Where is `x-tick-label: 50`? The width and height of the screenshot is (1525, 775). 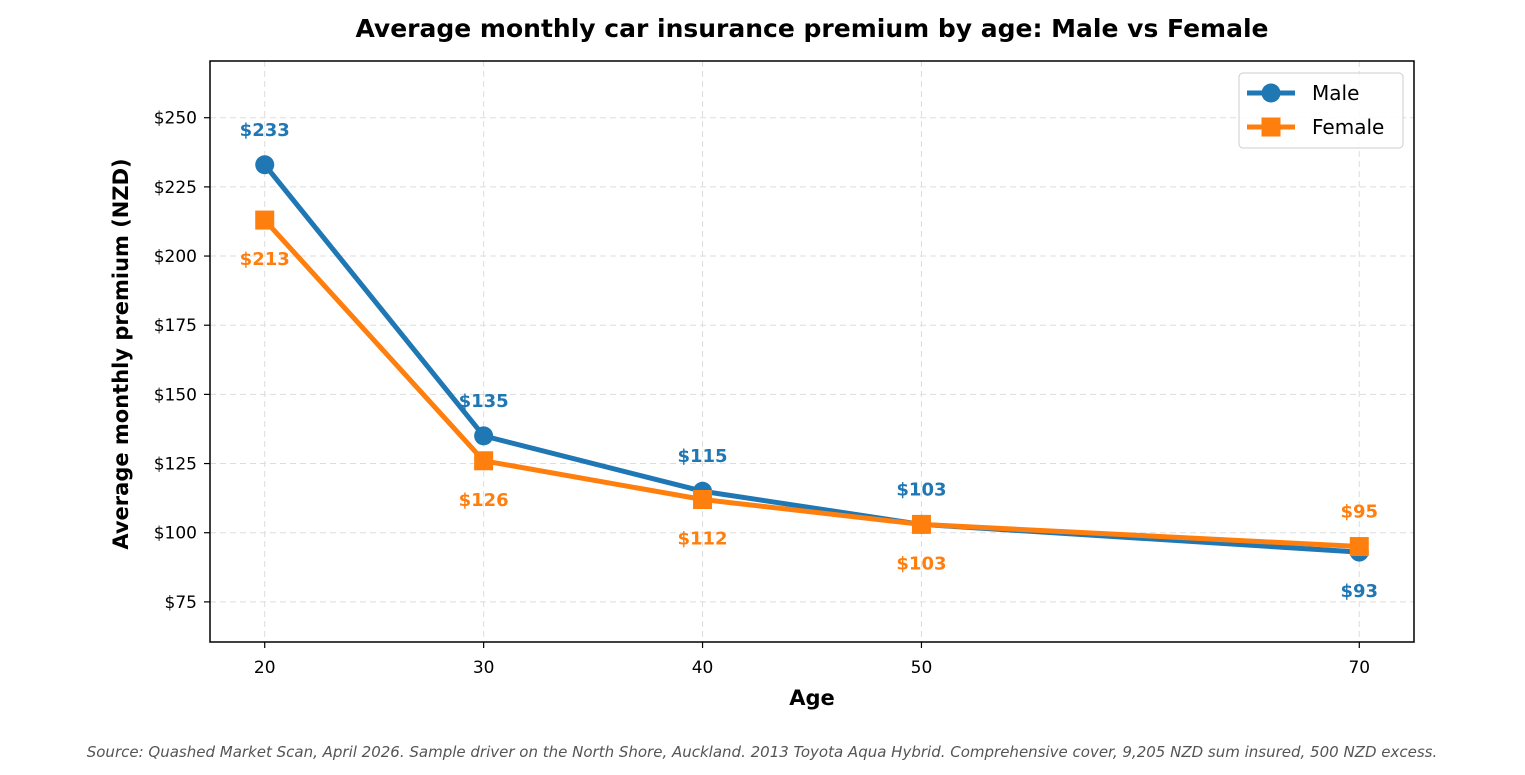 x-tick-label: 50 is located at coordinates (922, 668).